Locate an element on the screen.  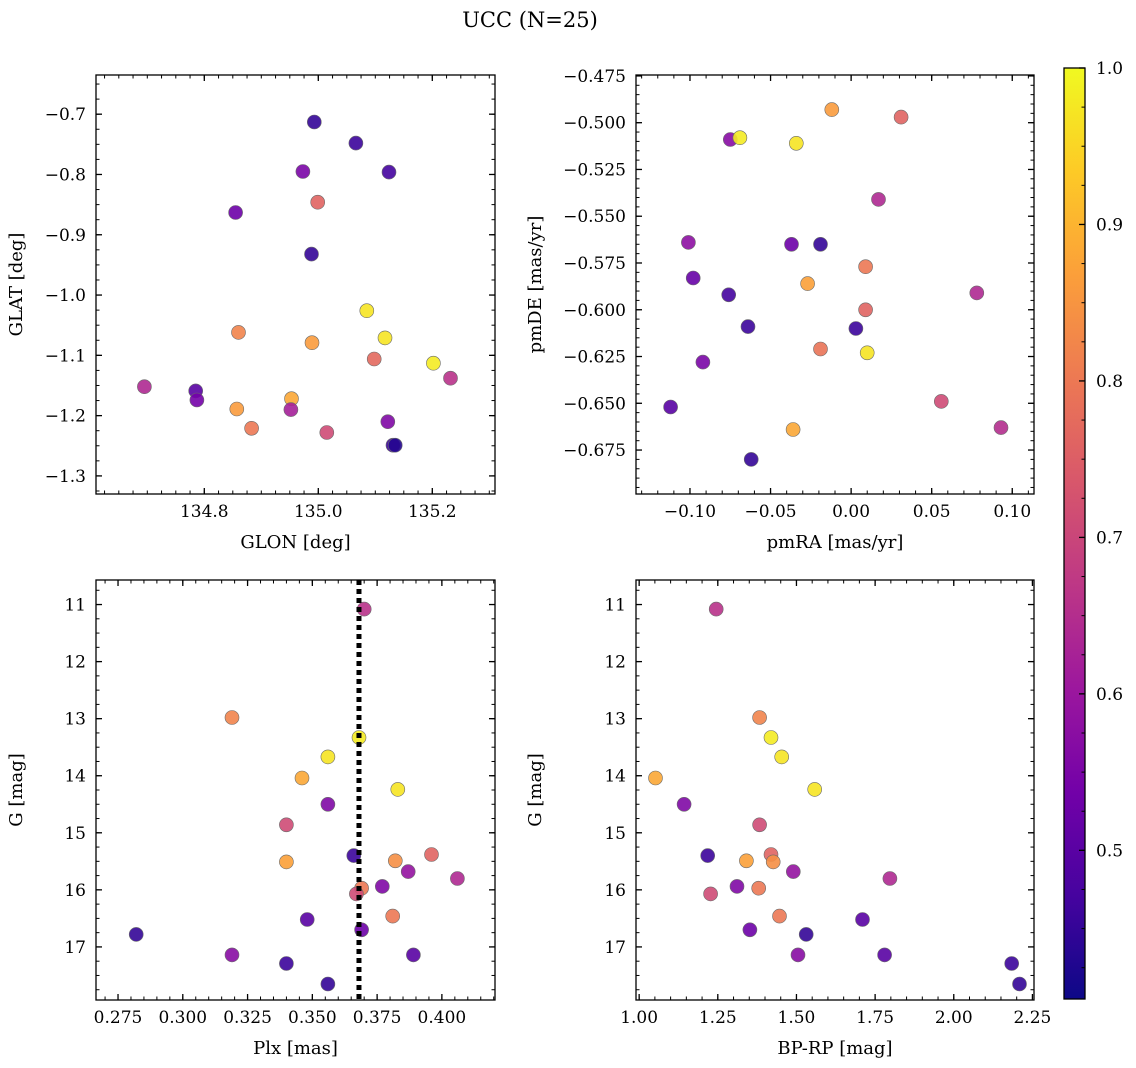
y-axis-label: pmDE [mas/yr] is located at coordinates (535, 285).